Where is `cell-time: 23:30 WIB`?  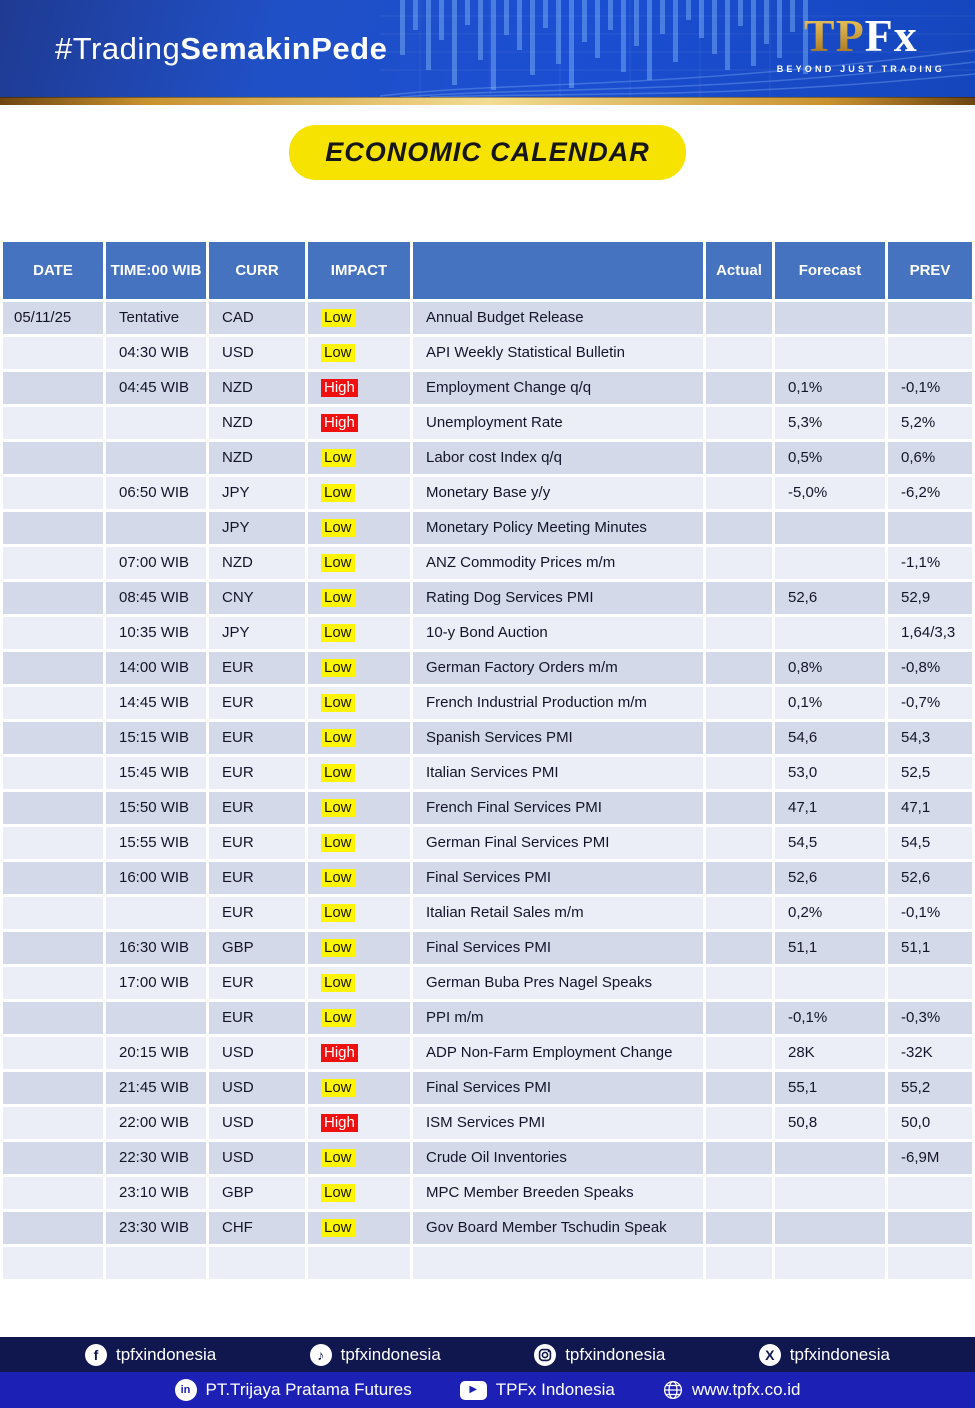 cell-time: 23:30 WIB is located at coordinates (156, 1228).